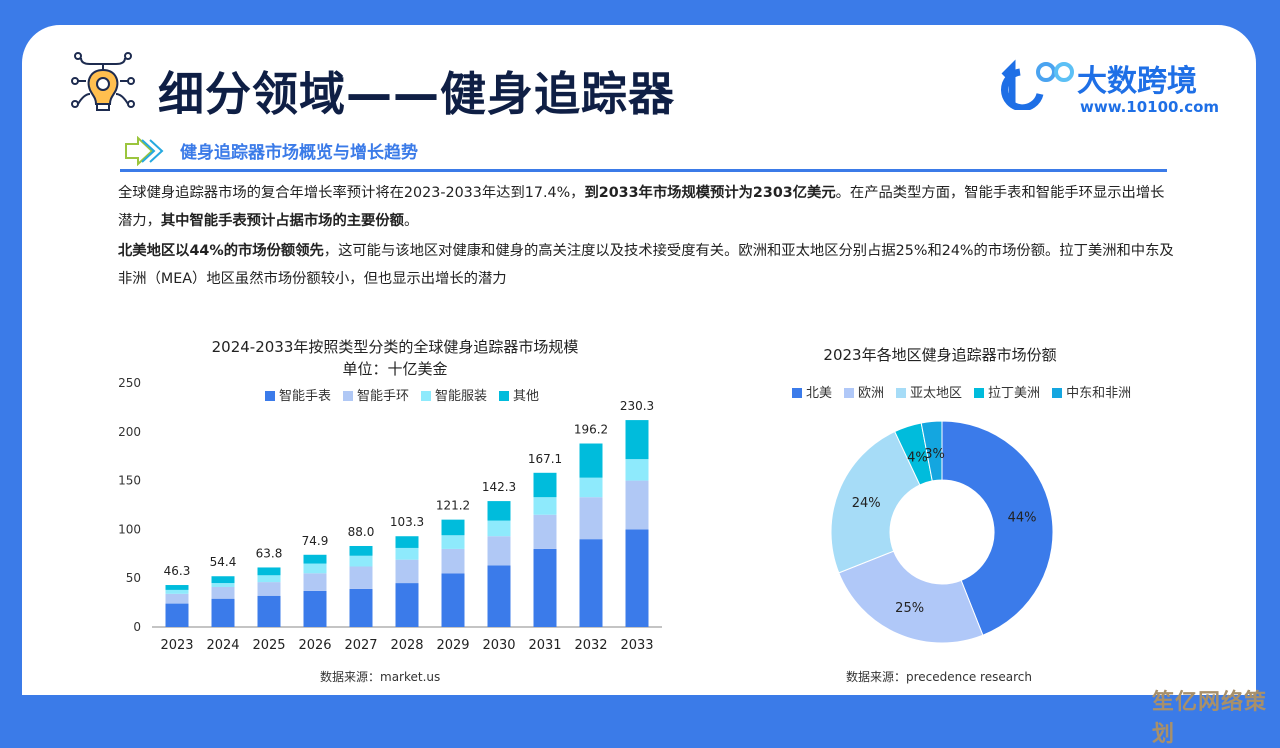 Image resolution: width=1280 pixels, height=748 pixels. What do you see at coordinates (641, 207) in the screenshot?
I see `paragraph-text: 。在产品类型方面，智能手表和智能手环显示出增长潜力，` at bounding box center [641, 207].